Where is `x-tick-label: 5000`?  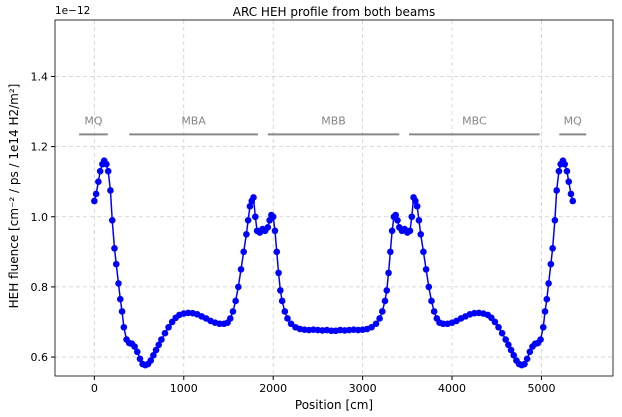 x-tick-label: 5000 is located at coordinates (541, 388).